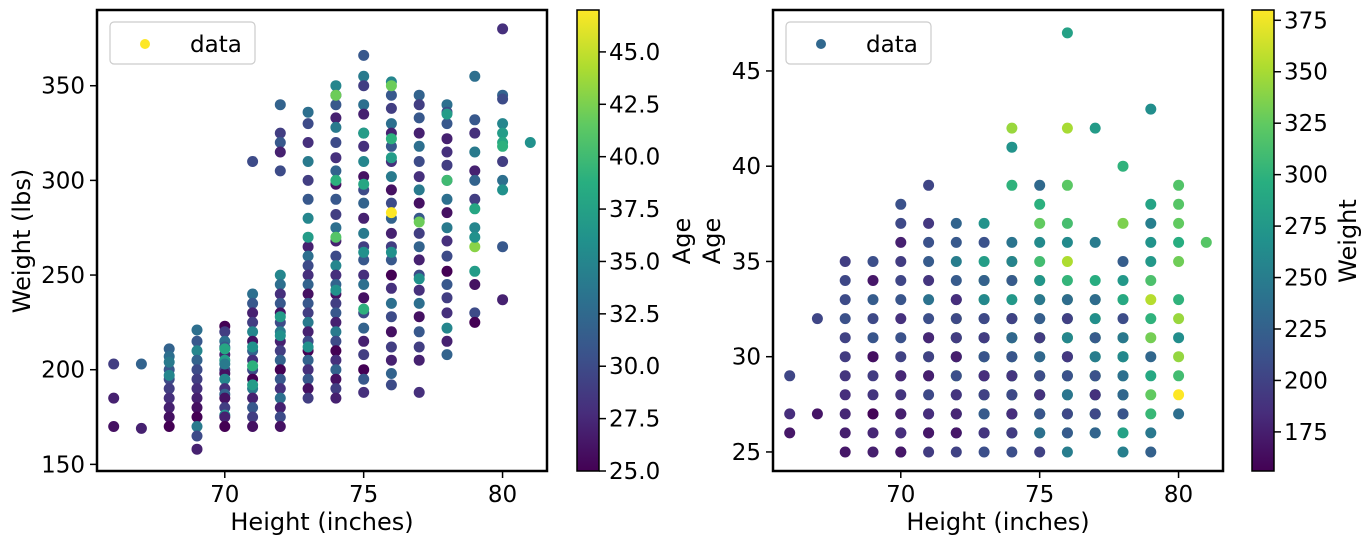 The width and height of the screenshot is (1372, 545). I want to click on x-tick-label: 75, so click(1039, 495).